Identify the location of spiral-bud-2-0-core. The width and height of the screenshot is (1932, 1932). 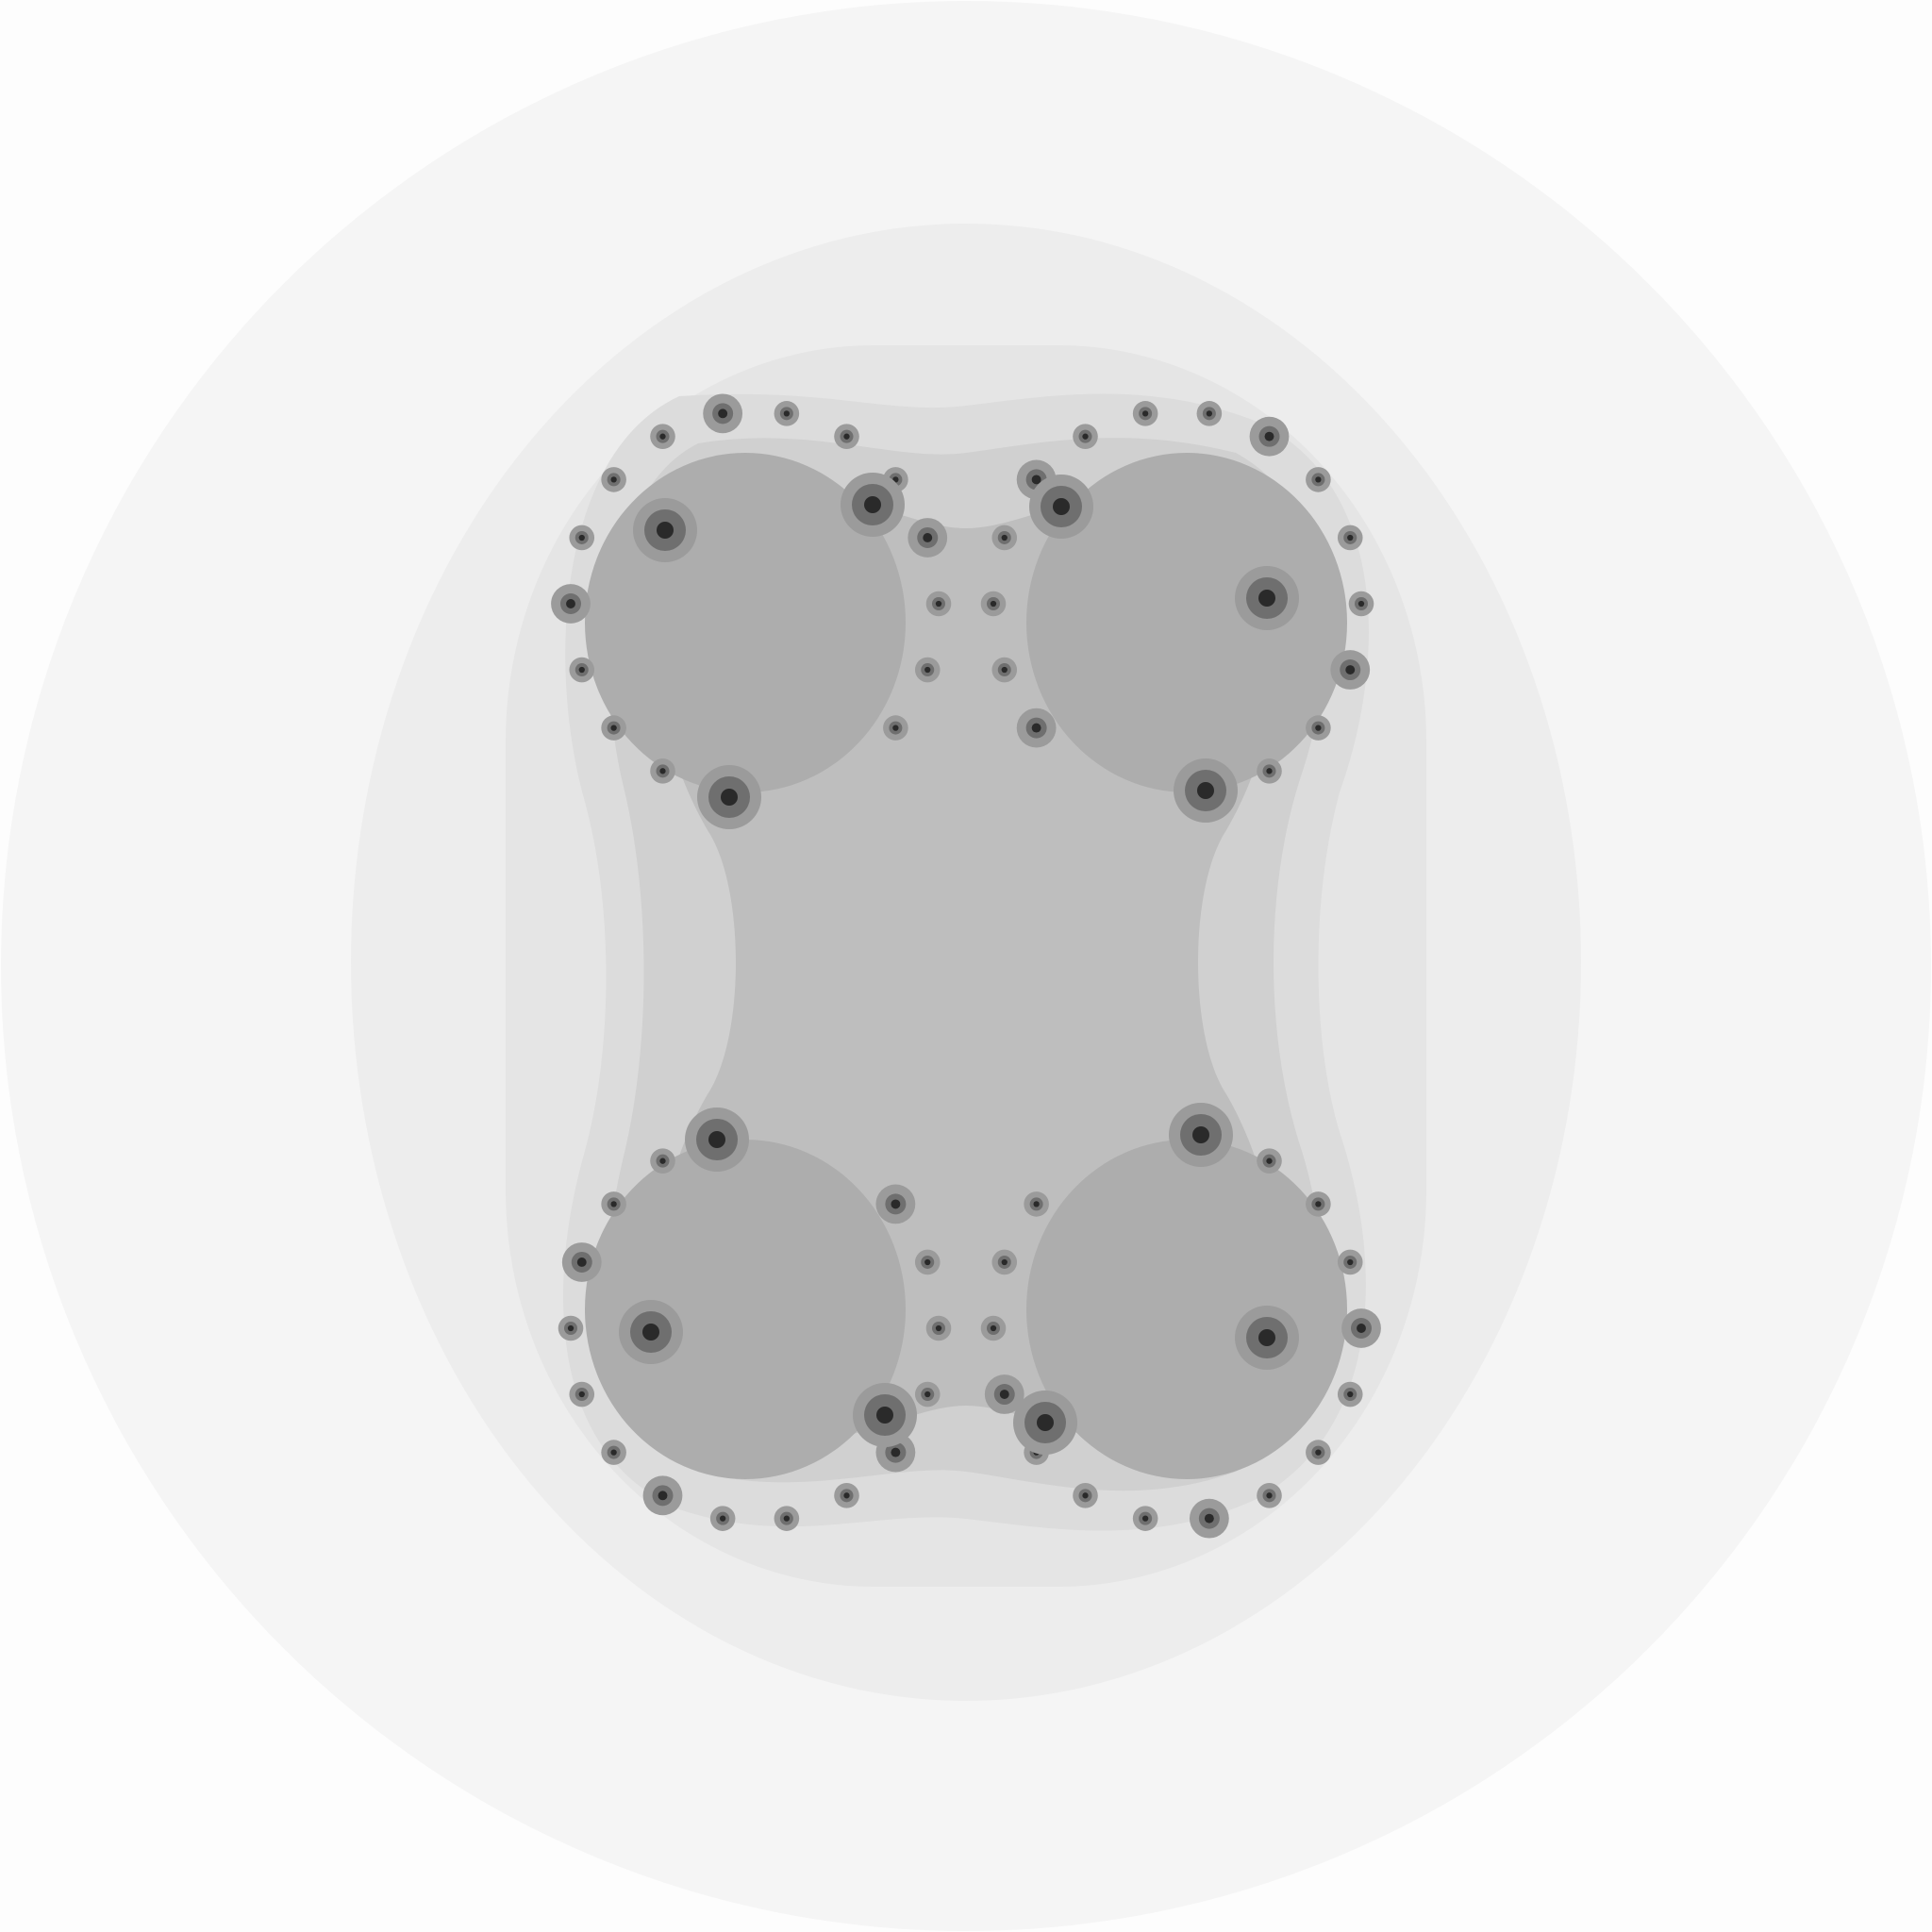
(896, 1204).